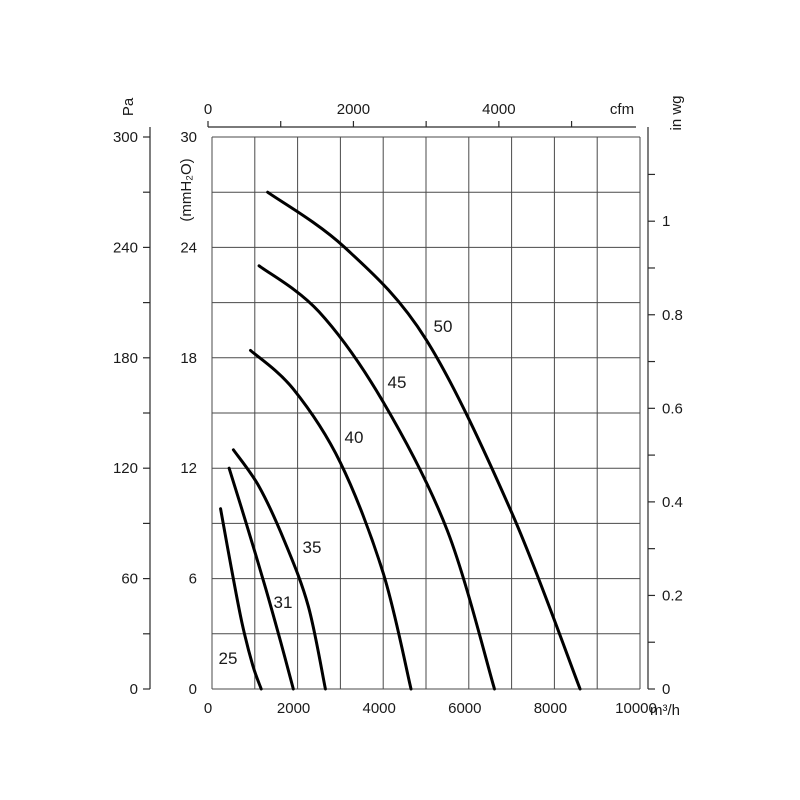 The image size is (800, 800). What do you see at coordinates (665, 710) in the screenshot?
I see `m3h-axis-title: m³/h` at bounding box center [665, 710].